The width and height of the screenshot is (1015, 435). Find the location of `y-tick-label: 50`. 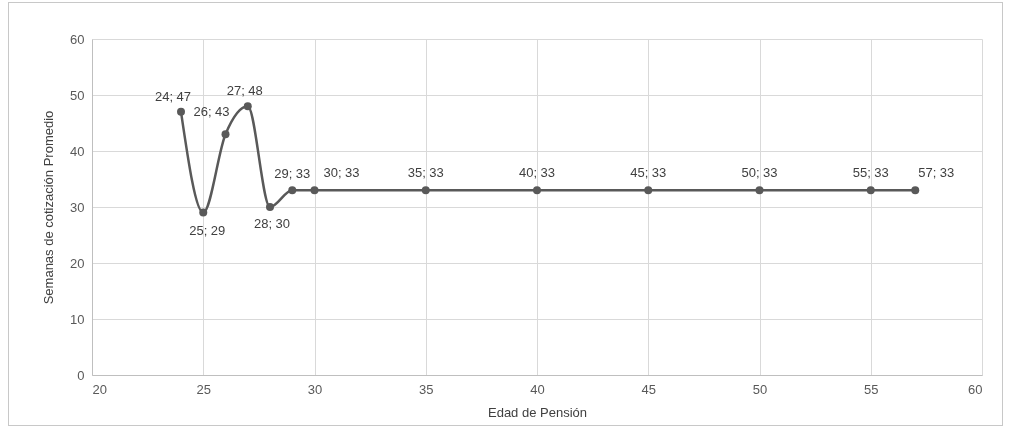

y-tick-label: 50 is located at coordinates (77, 95).